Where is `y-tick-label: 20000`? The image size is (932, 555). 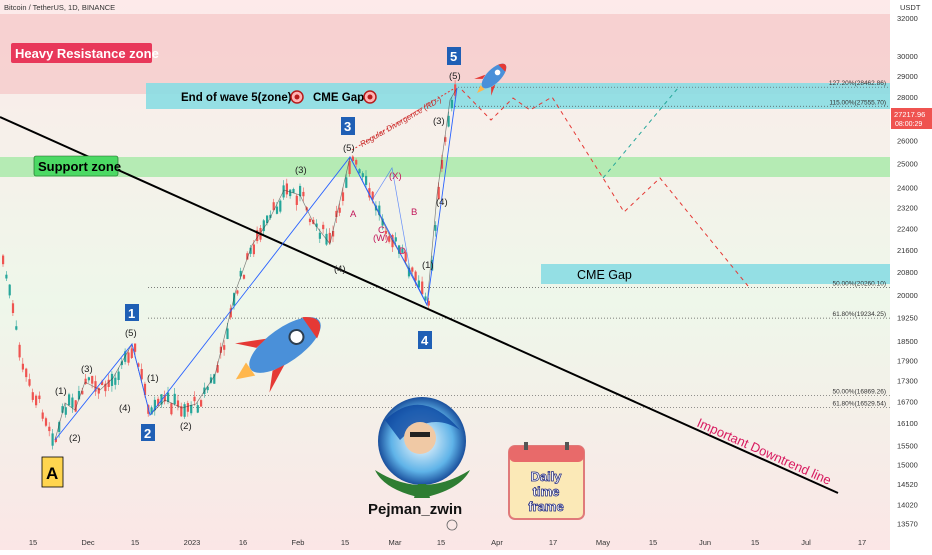 y-tick-label: 20000 is located at coordinates (907, 295).